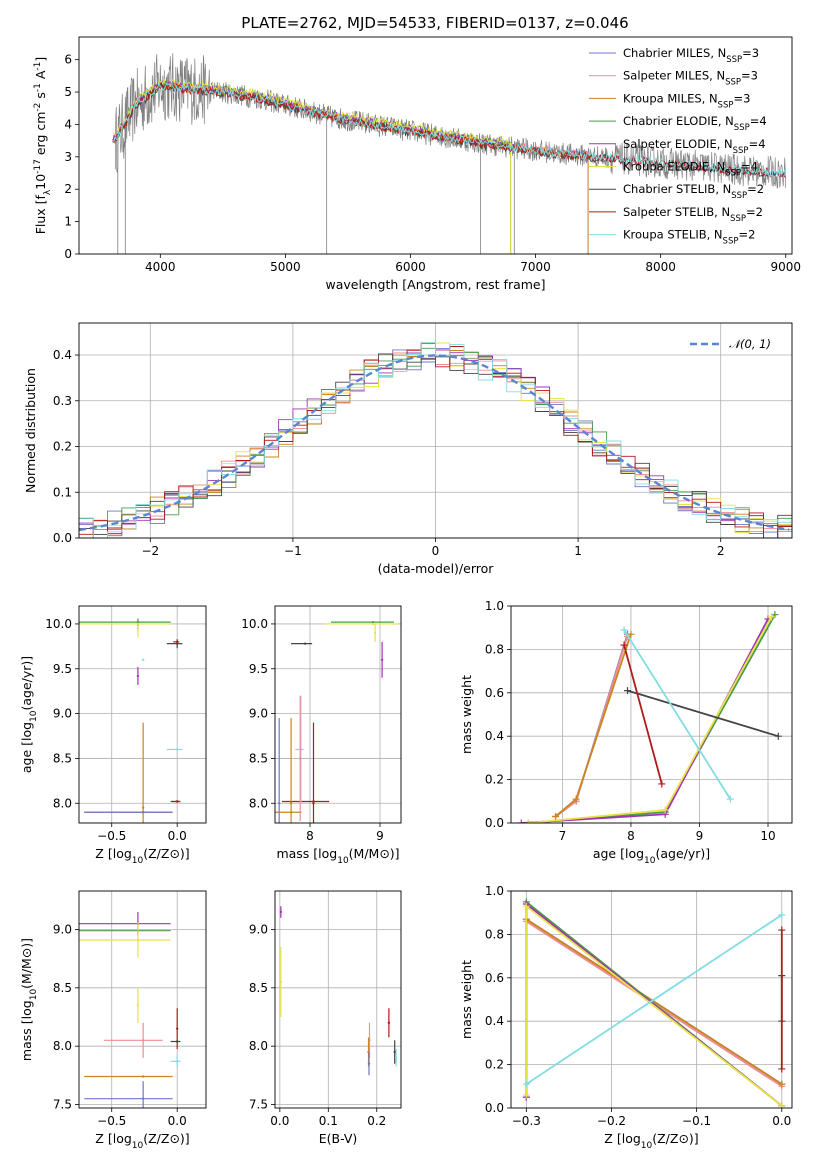 This screenshot has width=819, height=1170. I want to click on y-tick-label: 0.4, so click(494, 1021).